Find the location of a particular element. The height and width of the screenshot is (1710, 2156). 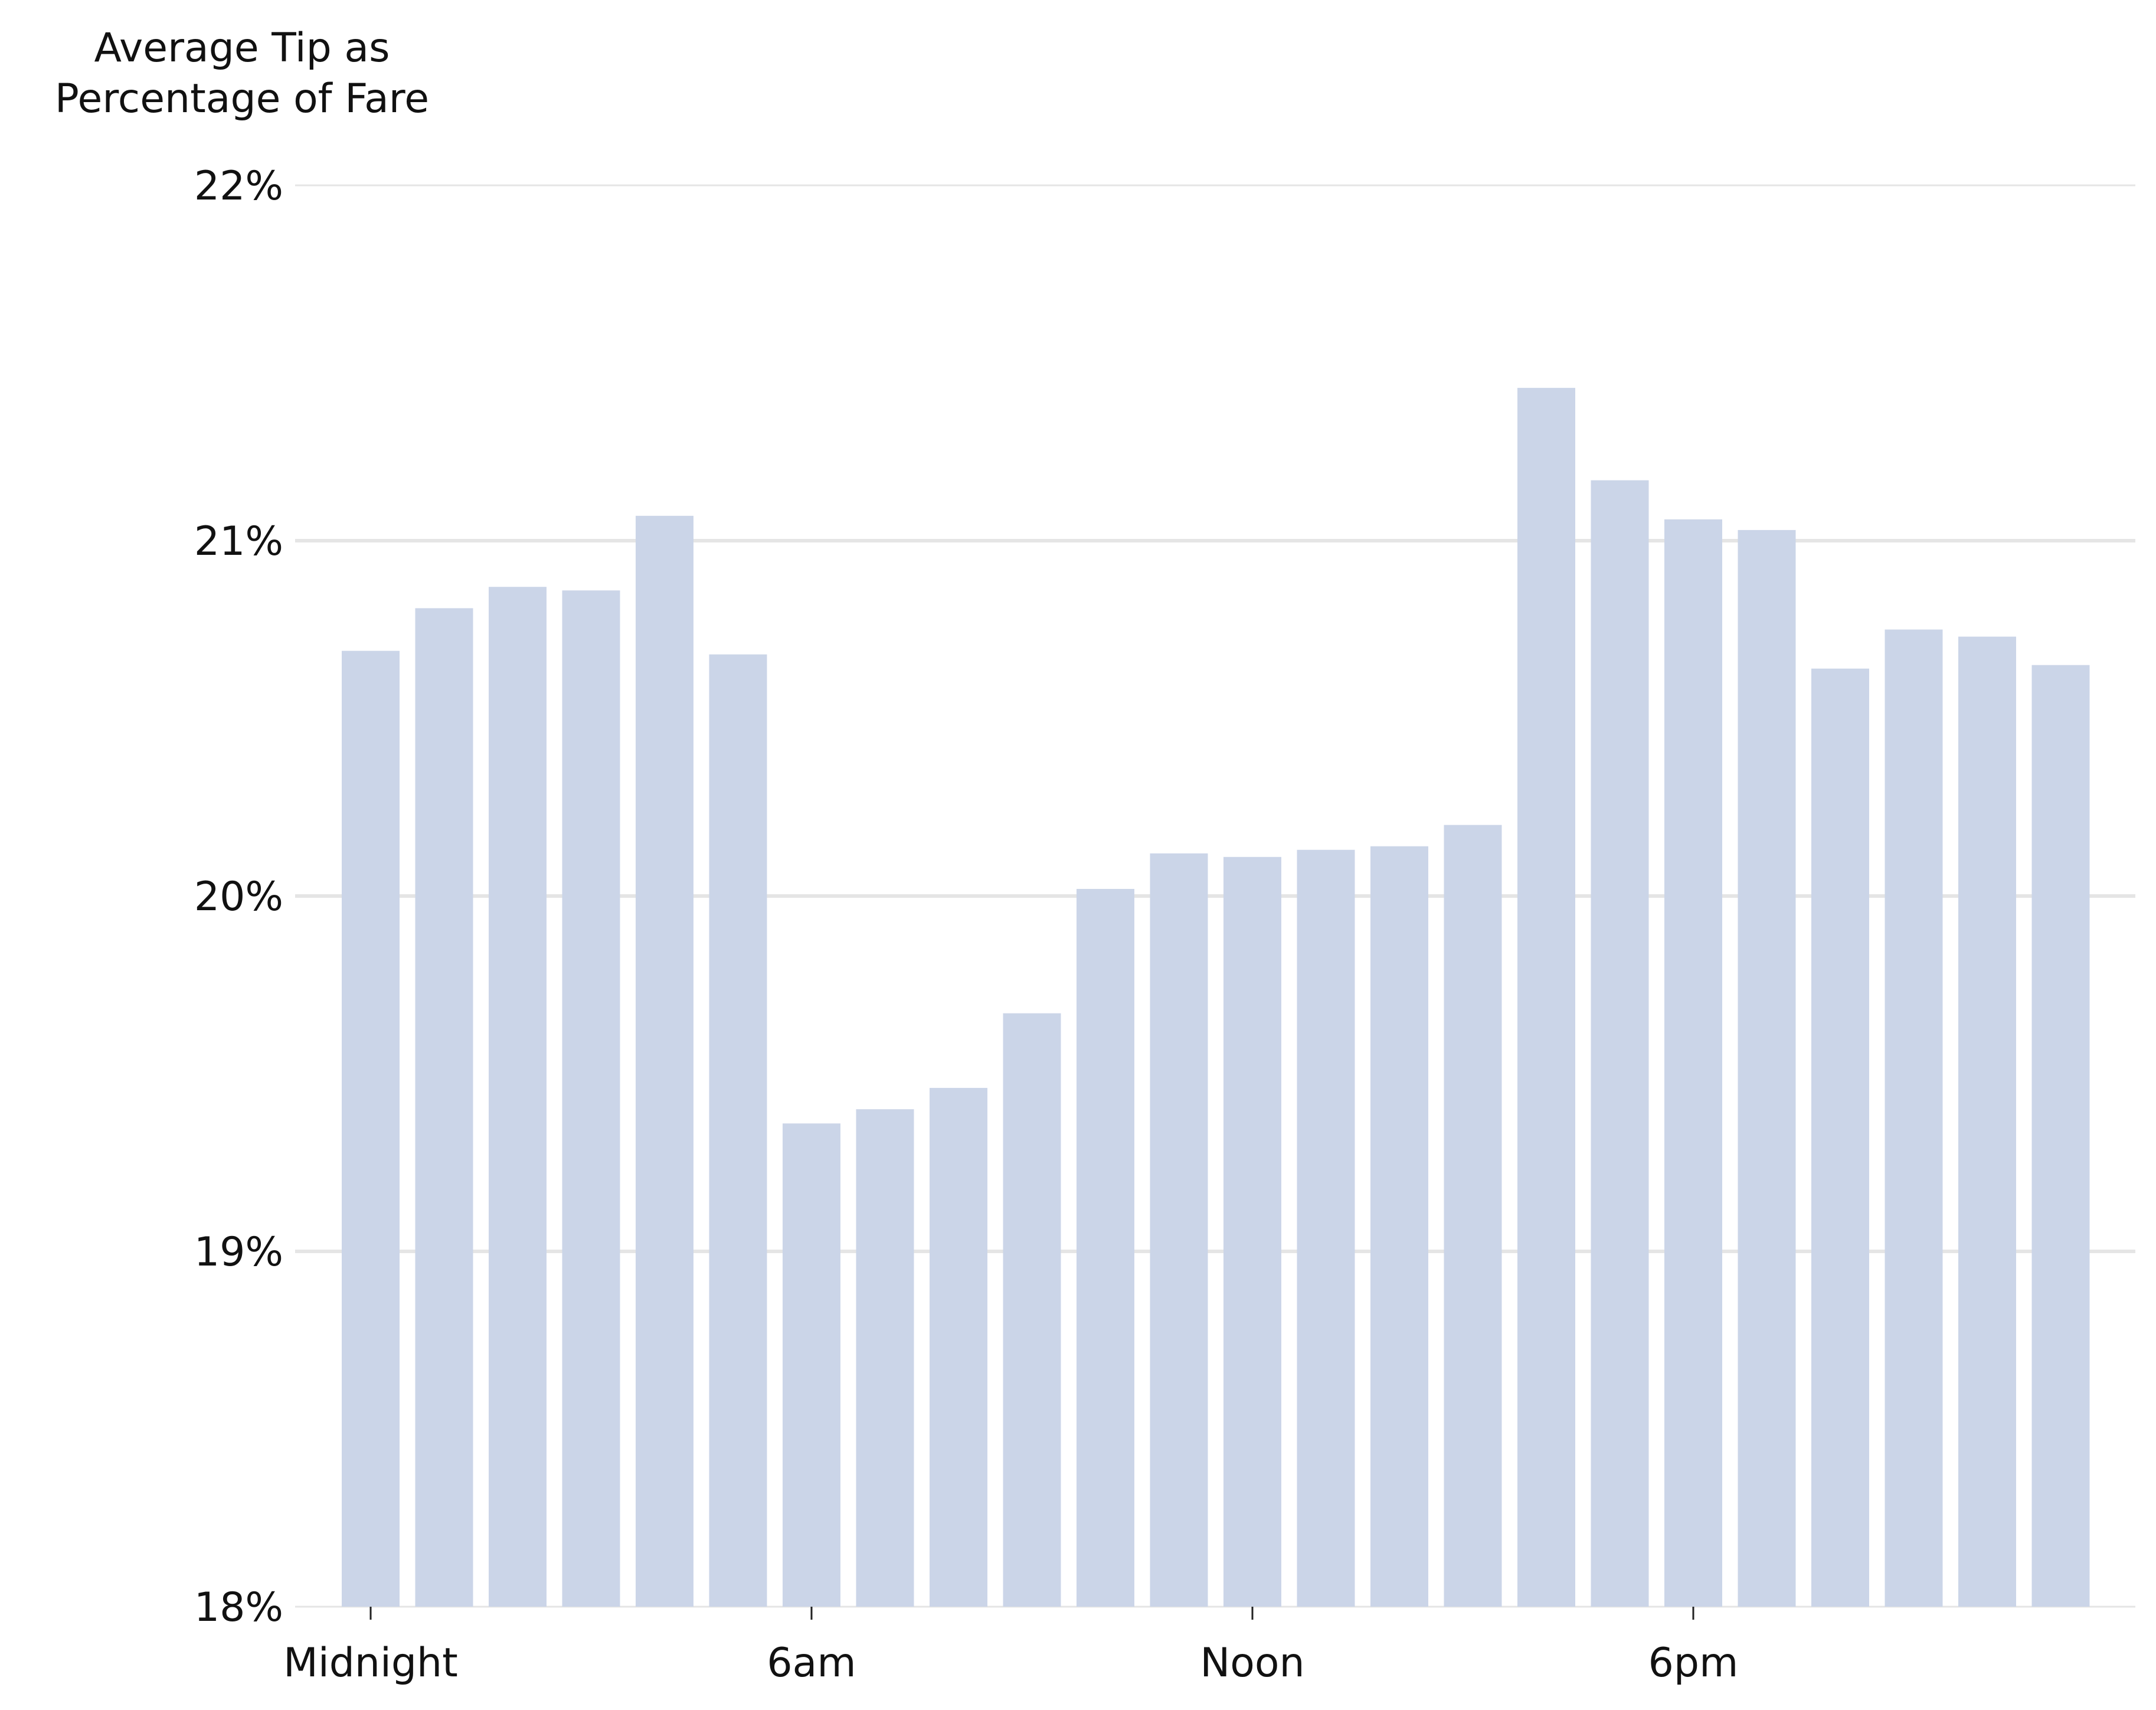

y-tick-label-19: 19% is located at coordinates (238, 1252).